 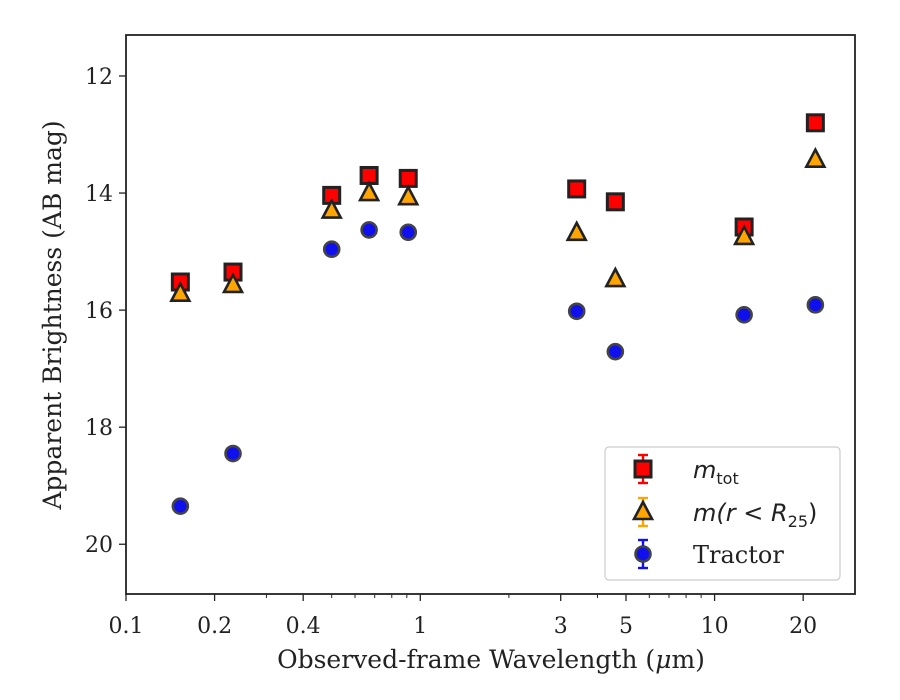 I want to click on legend-markers, so click(x=643, y=511).